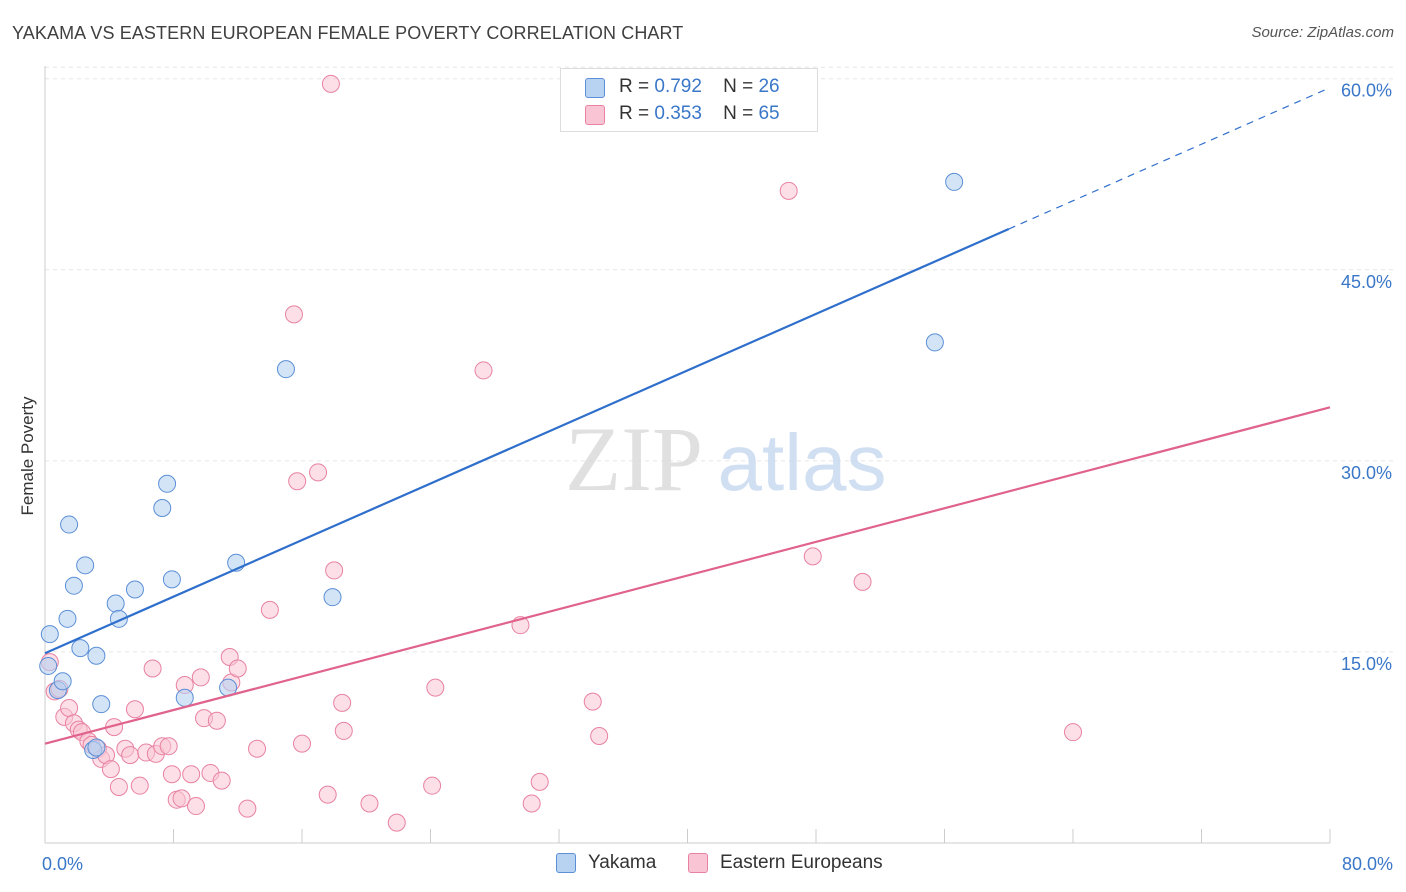  What do you see at coordinates (1322, 32) in the screenshot?
I see `chart-source: Source: ZipAtlas.com` at bounding box center [1322, 32].